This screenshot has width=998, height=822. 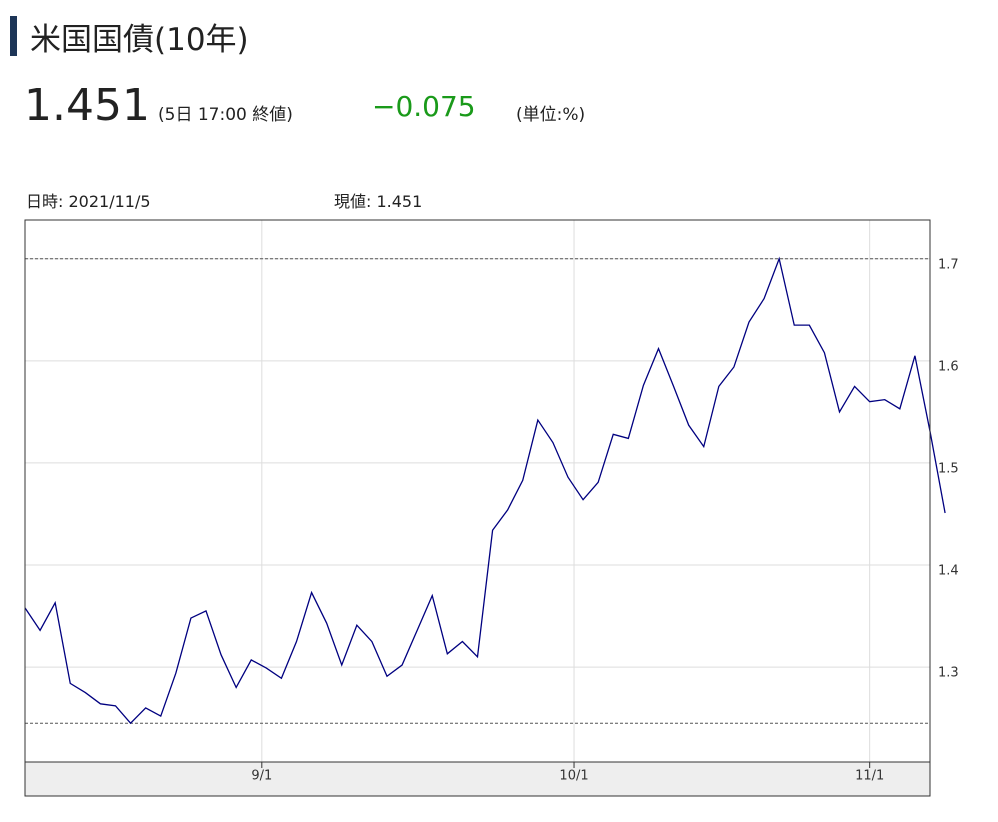 I want to click on y-tick-label: 1.3, so click(x=948, y=673).